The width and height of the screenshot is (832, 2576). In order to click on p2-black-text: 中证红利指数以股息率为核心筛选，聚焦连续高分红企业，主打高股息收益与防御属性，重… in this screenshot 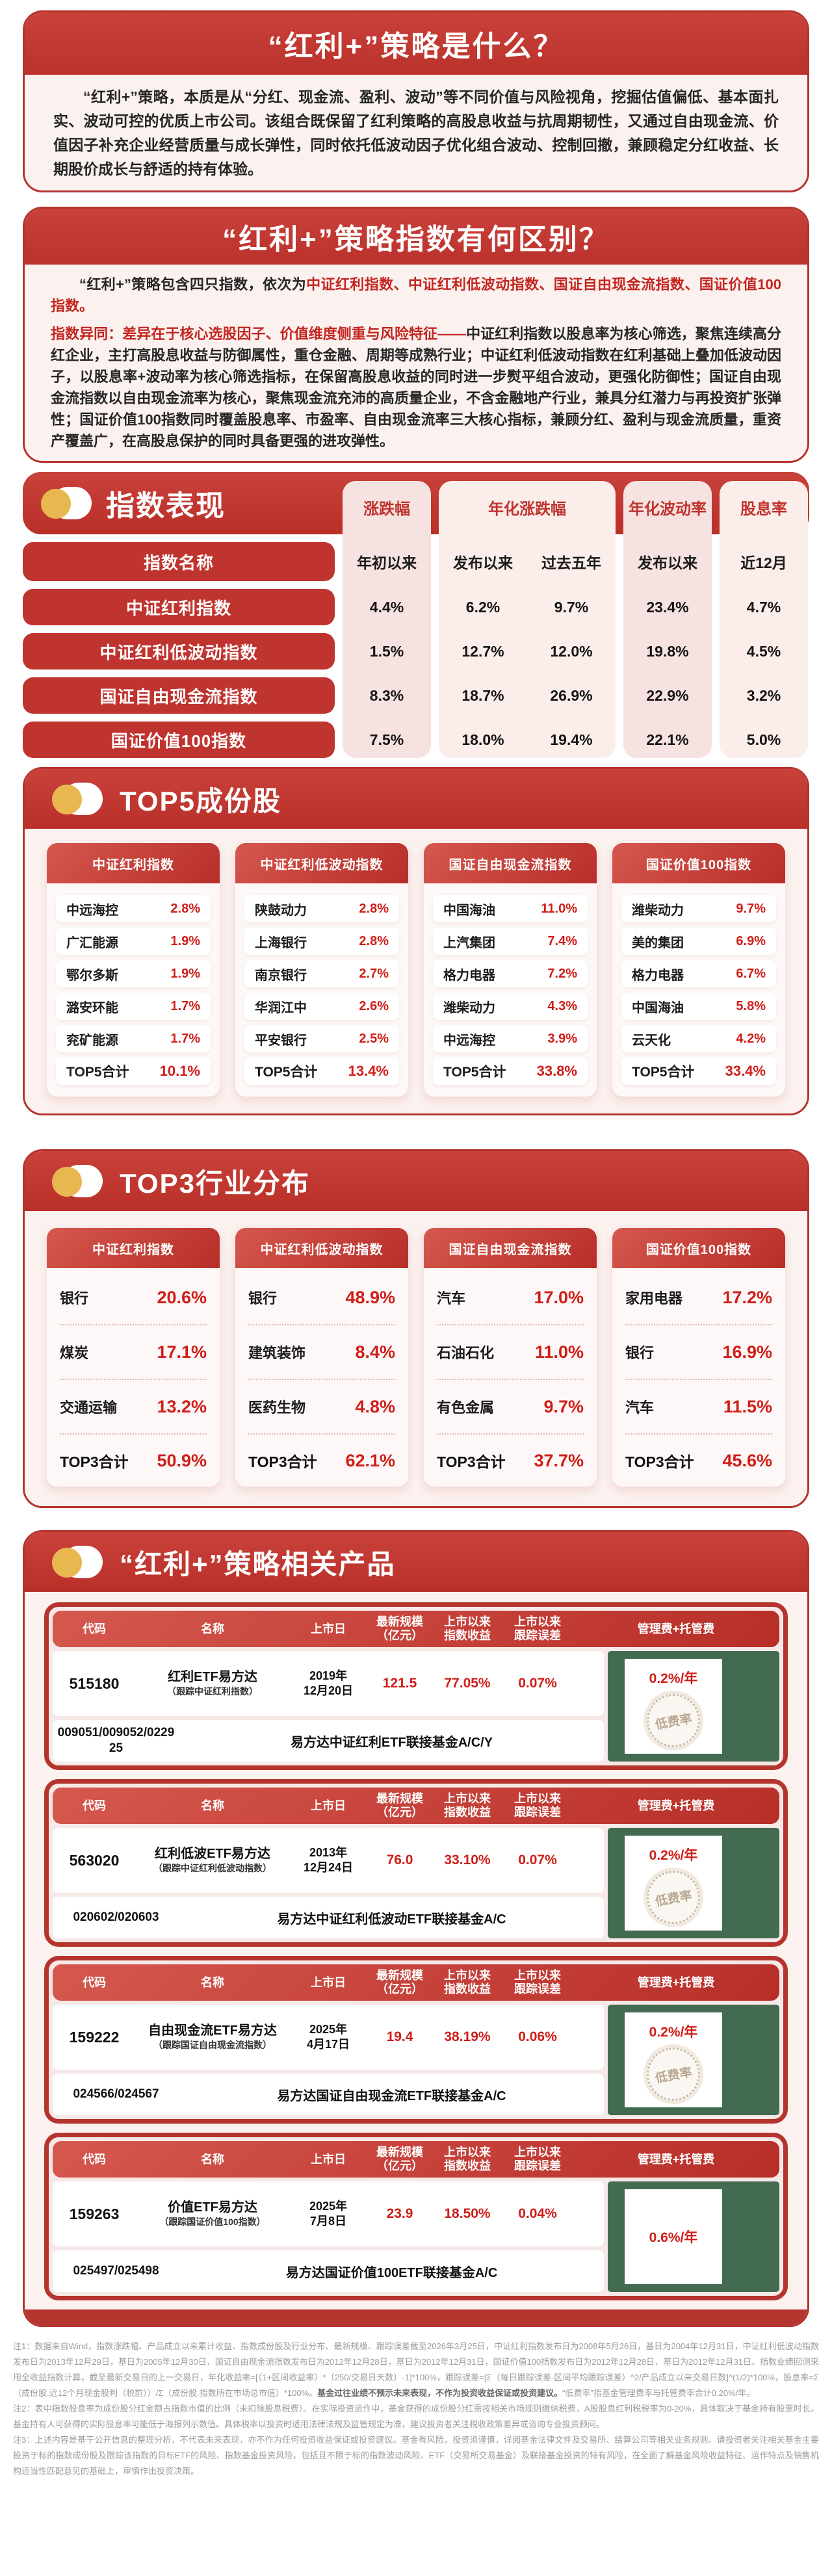, I will do `click(416, 387)`.